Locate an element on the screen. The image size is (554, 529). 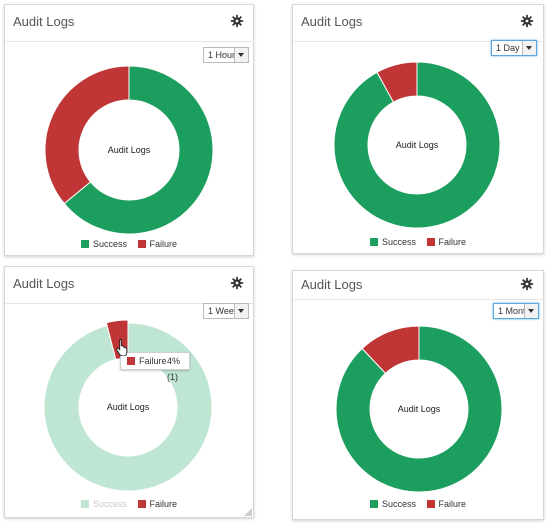
resize-handle is located at coordinates (248, 512).